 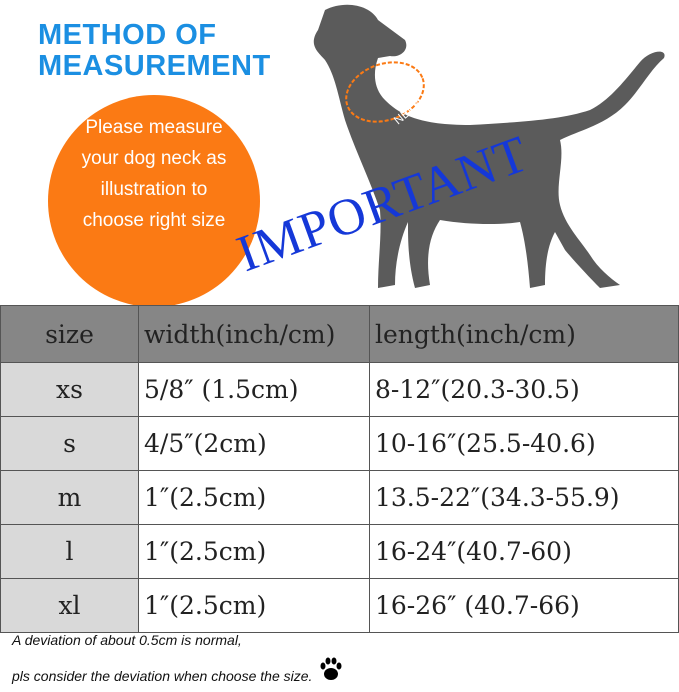 What do you see at coordinates (127, 35) in the screenshot?
I see `title-line1: METHOD OF` at bounding box center [127, 35].